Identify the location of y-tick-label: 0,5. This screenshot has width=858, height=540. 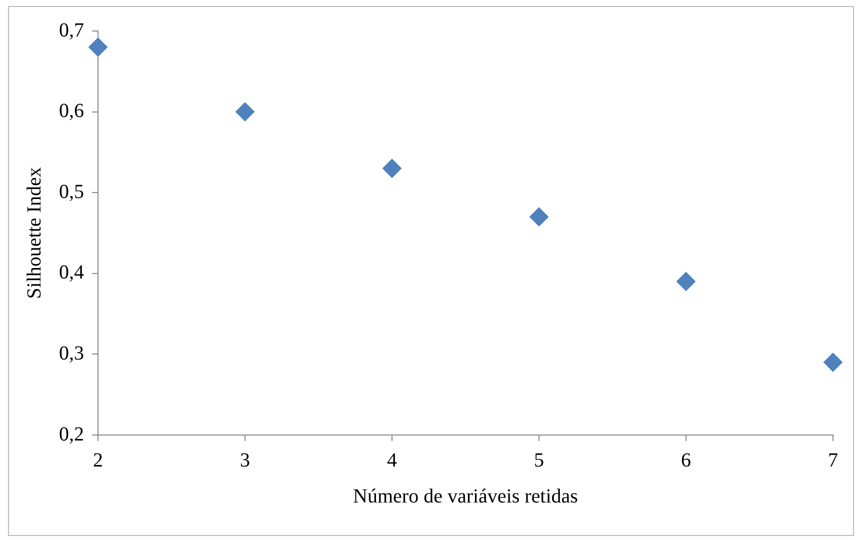
(71, 191).